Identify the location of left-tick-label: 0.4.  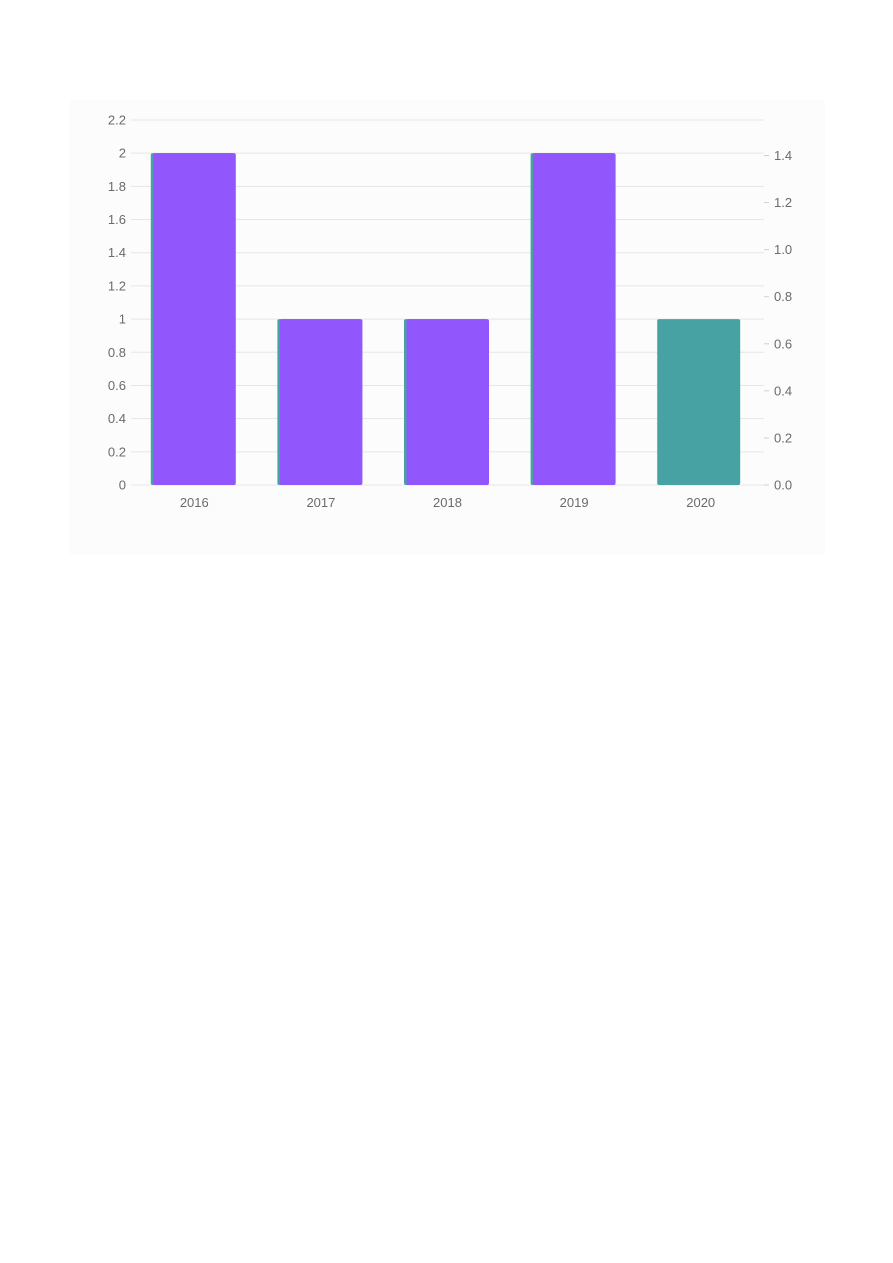
(117, 418).